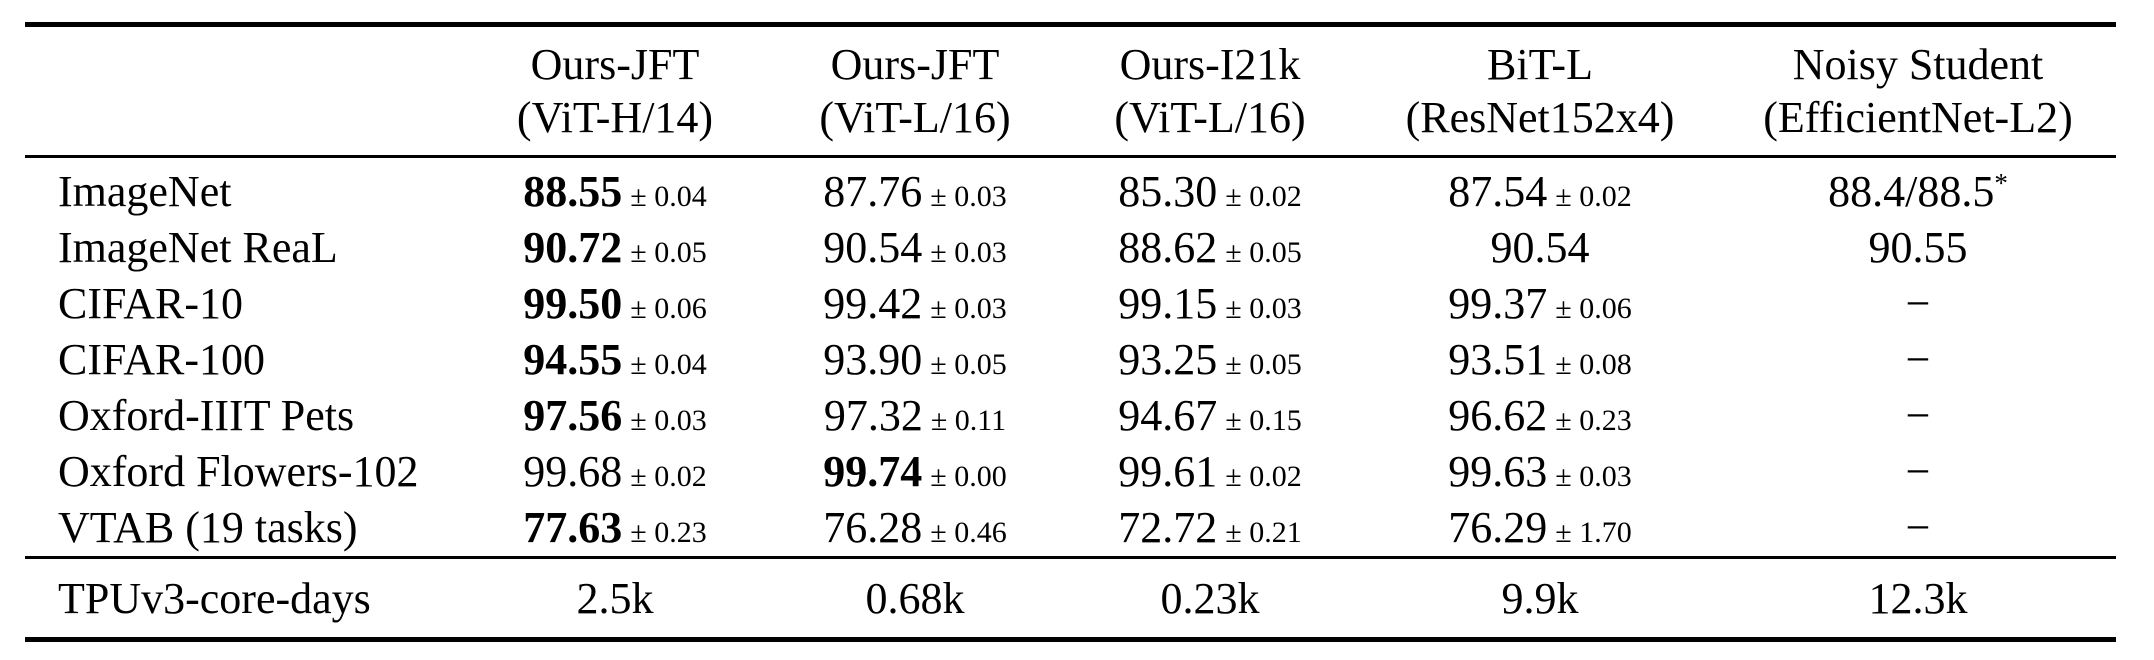 The height and width of the screenshot is (660, 2154). Describe the element at coordinates (161, 359) in the screenshot. I see `row-label: CIFAR-100` at that location.